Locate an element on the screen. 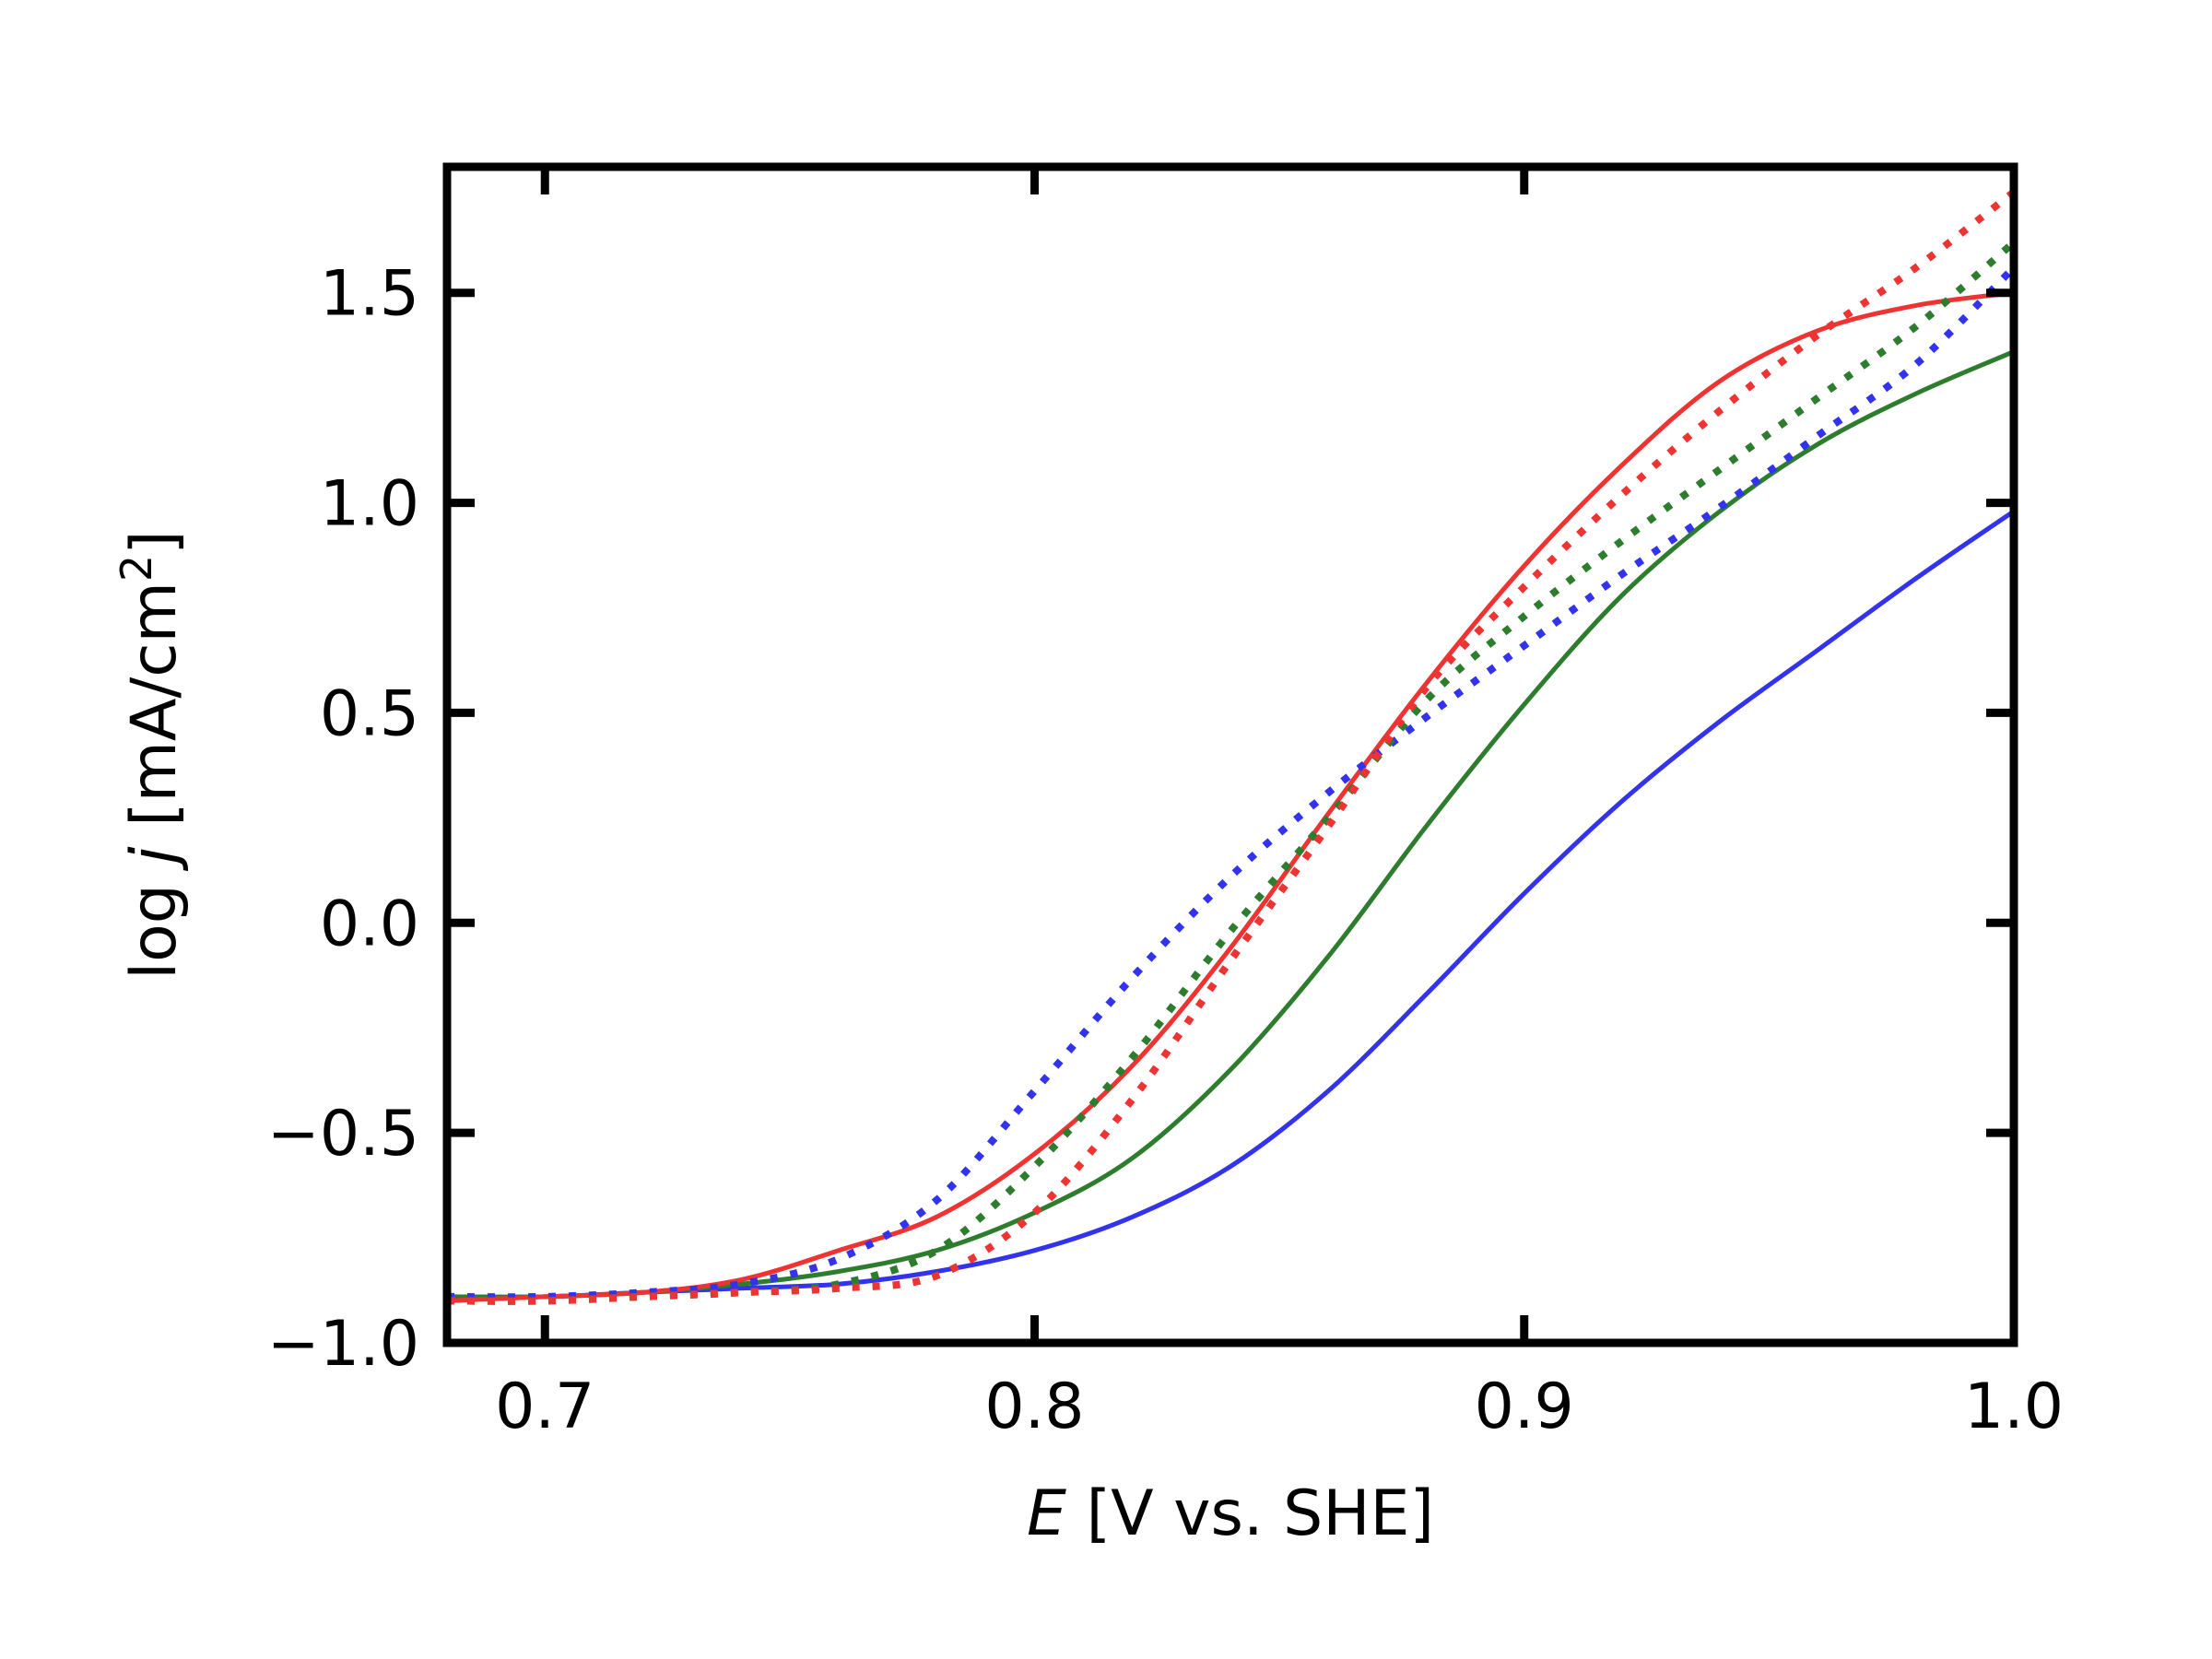  x-axis-unit: [V vs. SHE] is located at coordinates (1250, 1513).